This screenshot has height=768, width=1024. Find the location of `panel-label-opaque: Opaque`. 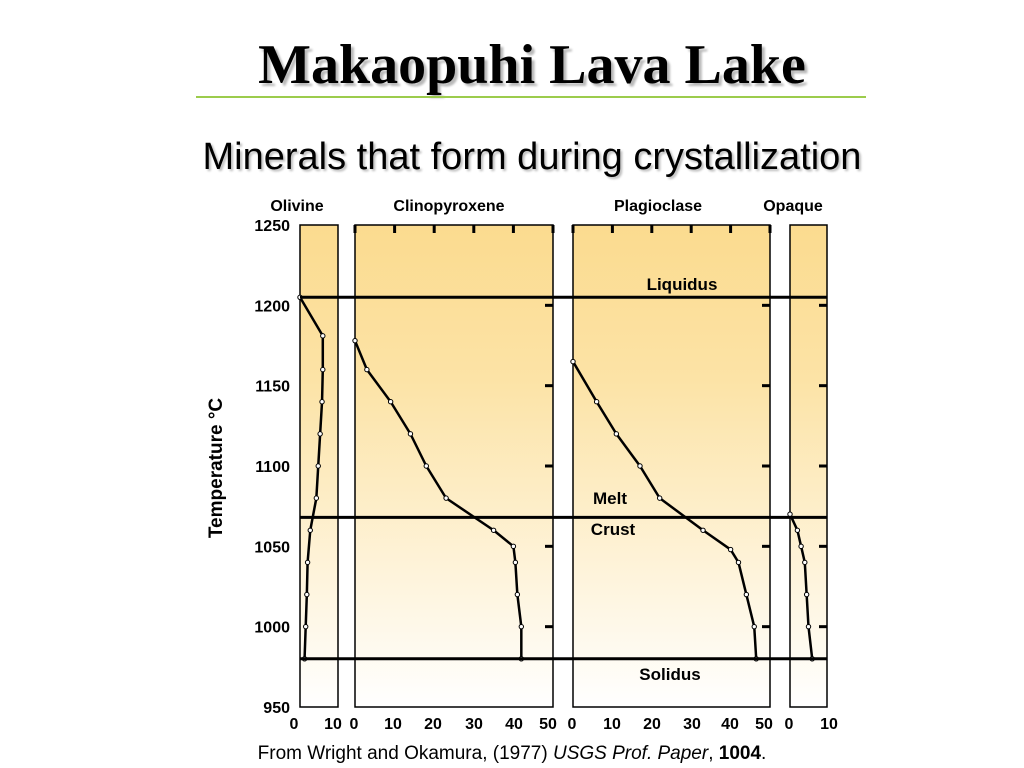

panel-label-opaque: Opaque is located at coordinates (793, 206).